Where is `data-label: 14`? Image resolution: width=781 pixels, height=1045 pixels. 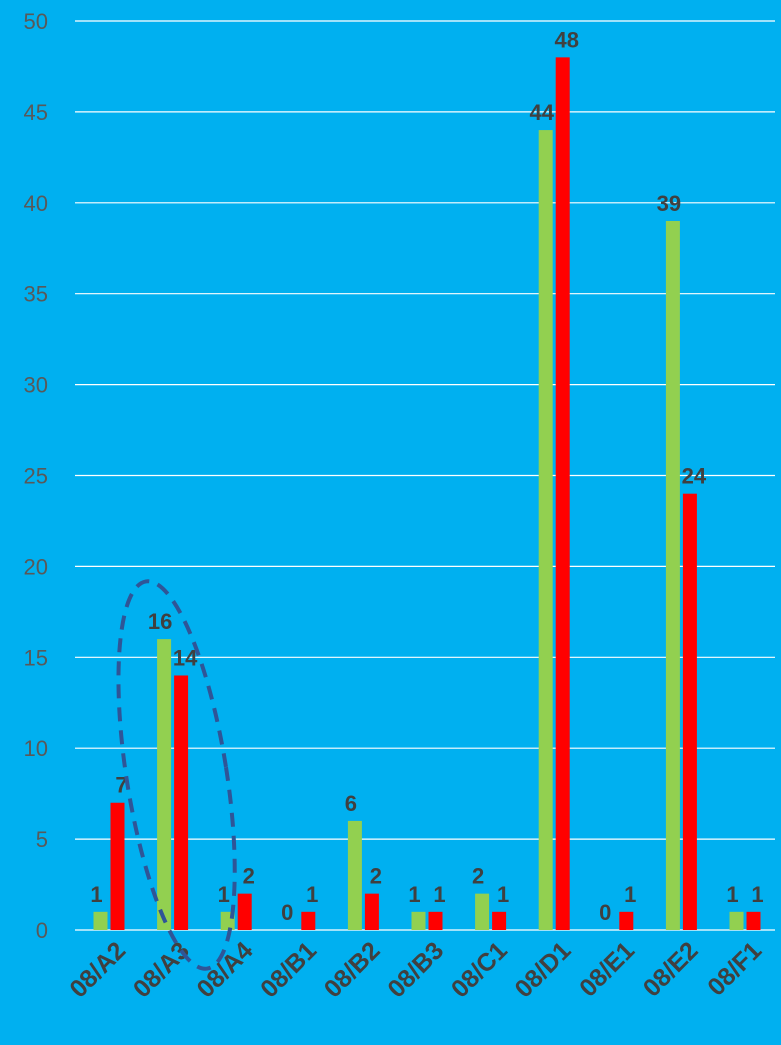 data-label: 14 is located at coordinates (185, 657).